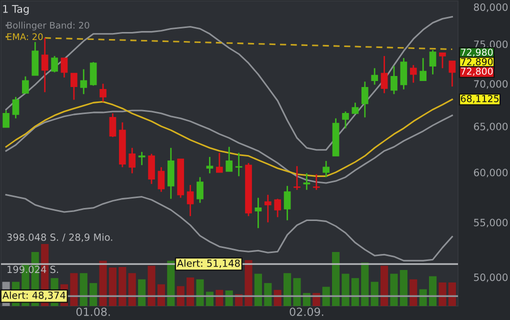 This screenshot has height=320, width=510. I want to click on y-tick-label: 70,000, so click(491, 84).